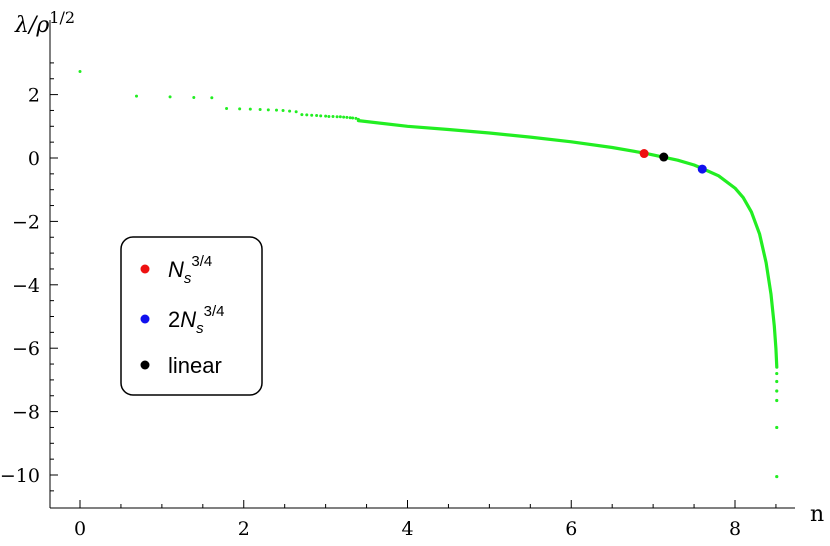 The image size is (830, 546). I want to click on legend-box, so click(191, 316).